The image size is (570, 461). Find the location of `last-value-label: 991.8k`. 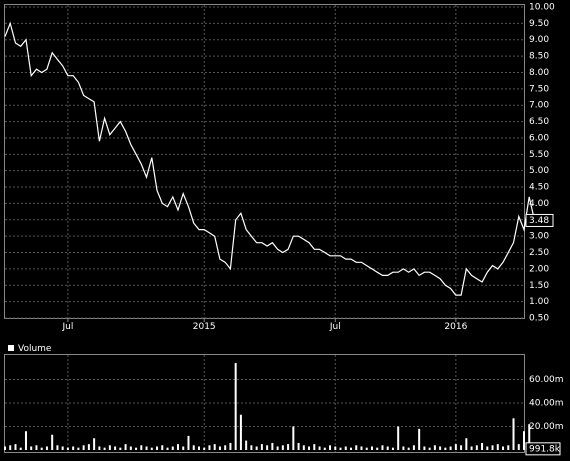

last-value-label: 991.8k is located at coordinates (545, 449).